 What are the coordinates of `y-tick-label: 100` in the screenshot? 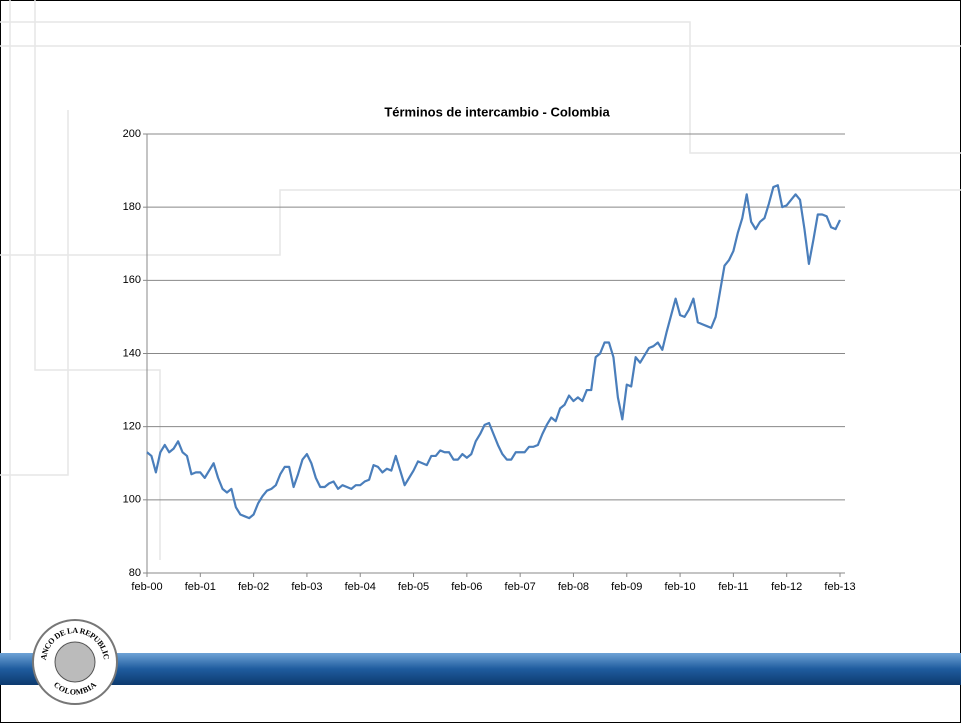 It's located at (132, 500).